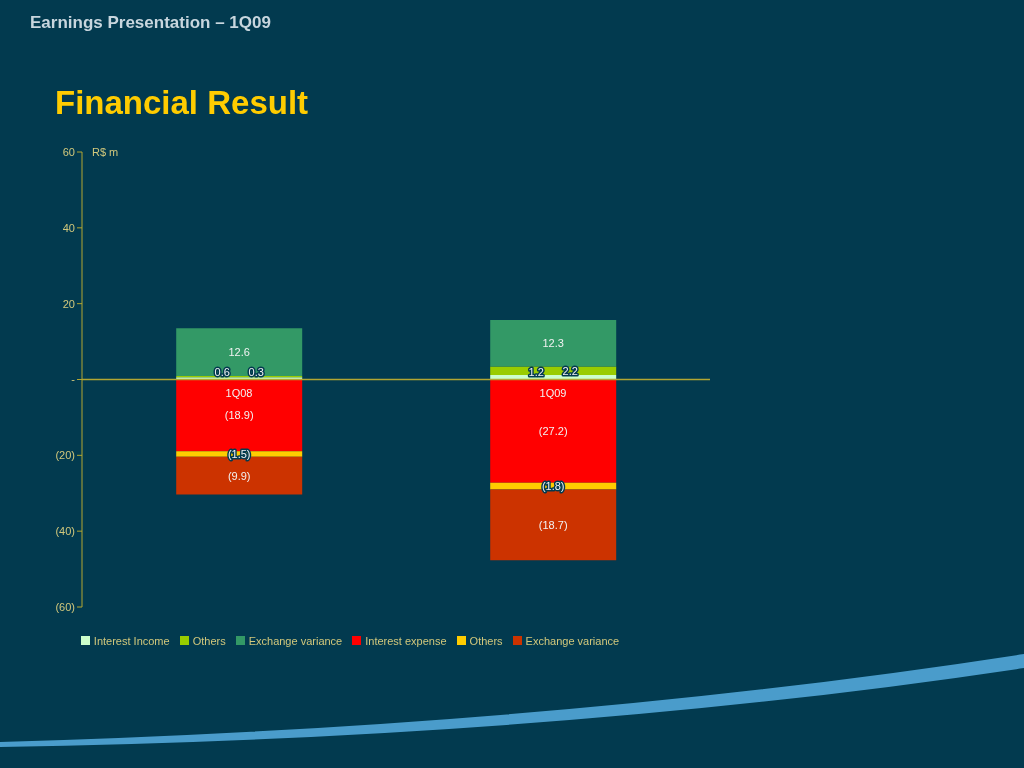 Image resolution: width=1024 pixels, height=768 pixels. I want to click on y-tick-label: -, so click(73, 379).